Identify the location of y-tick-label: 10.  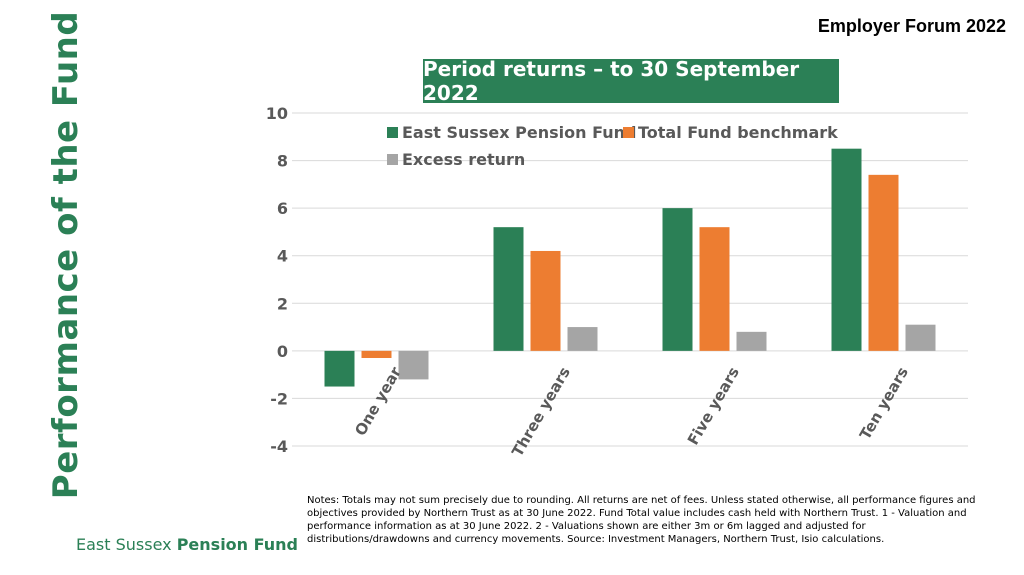
(277, 113).